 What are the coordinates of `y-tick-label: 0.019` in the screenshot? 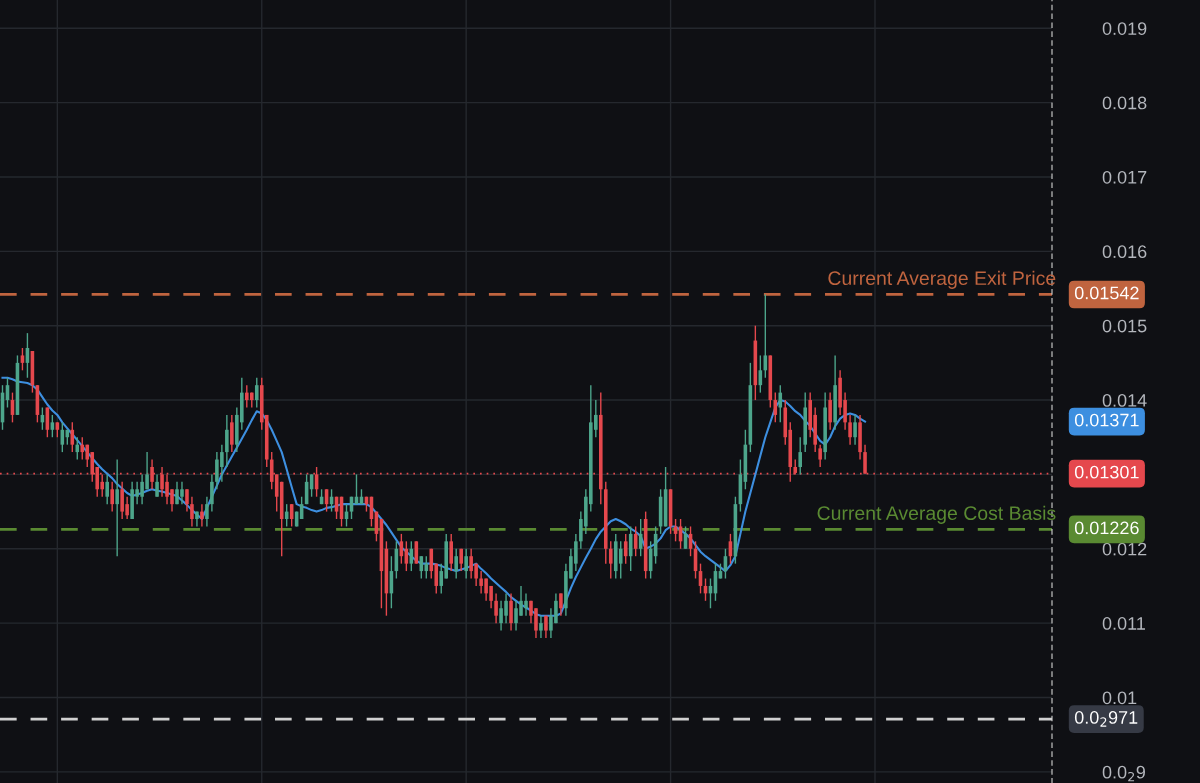 It's located at (1124, 28).